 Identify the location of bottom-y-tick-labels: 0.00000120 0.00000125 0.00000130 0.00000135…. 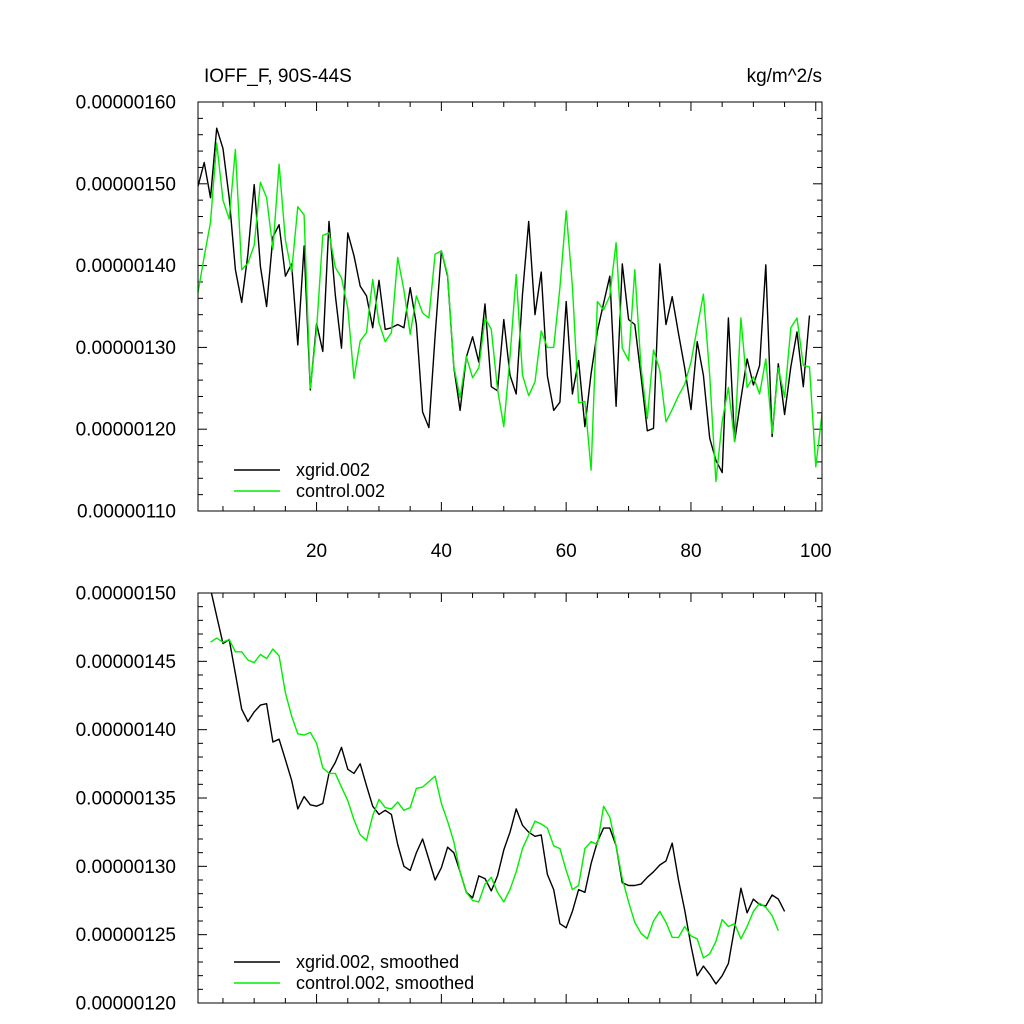
(126, 799).